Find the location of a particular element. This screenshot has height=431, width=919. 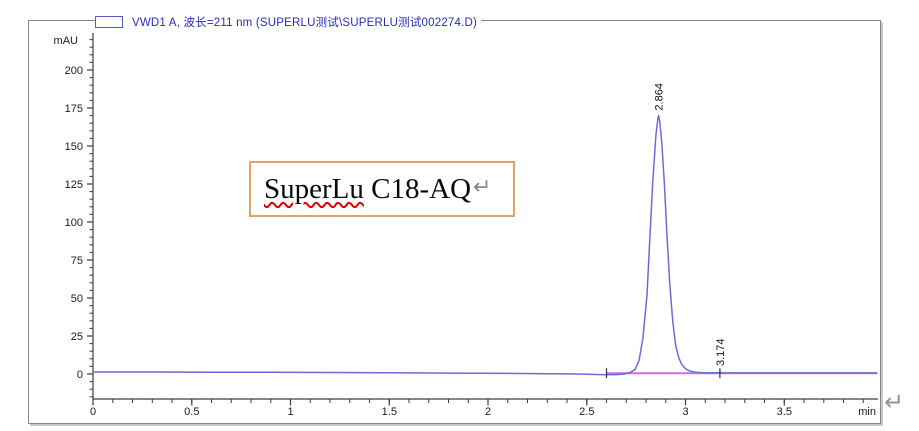

x-tick-label: 2 is located at coordinates (488, 412).